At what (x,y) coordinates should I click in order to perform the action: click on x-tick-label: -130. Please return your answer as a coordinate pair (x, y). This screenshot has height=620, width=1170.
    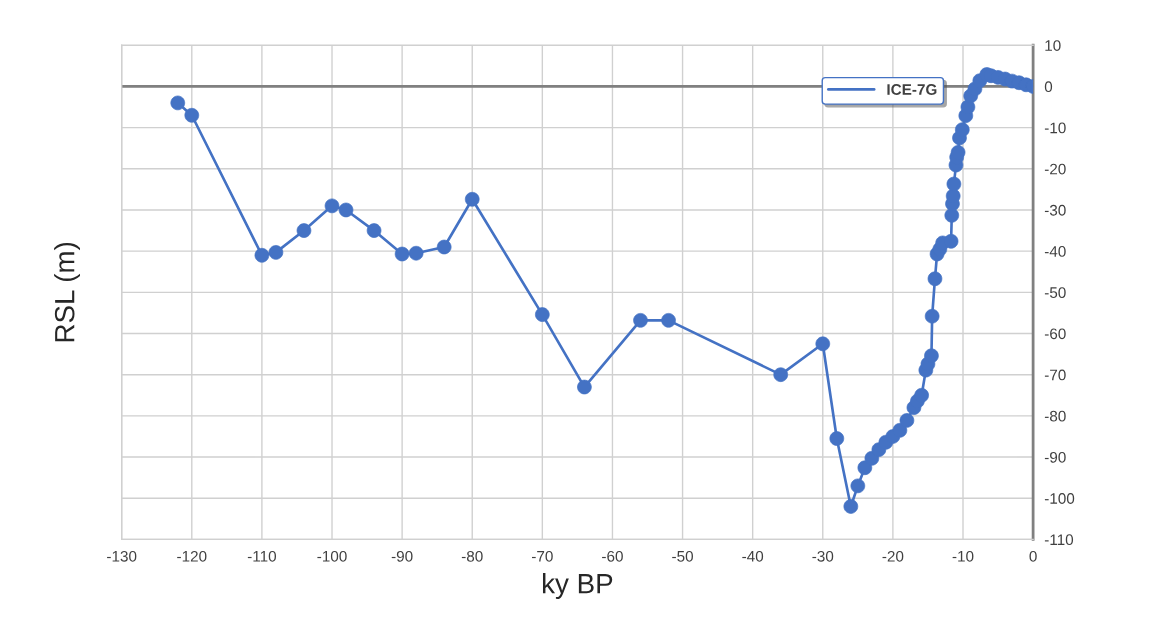
    Looking at the image, I should click on (122, 556).